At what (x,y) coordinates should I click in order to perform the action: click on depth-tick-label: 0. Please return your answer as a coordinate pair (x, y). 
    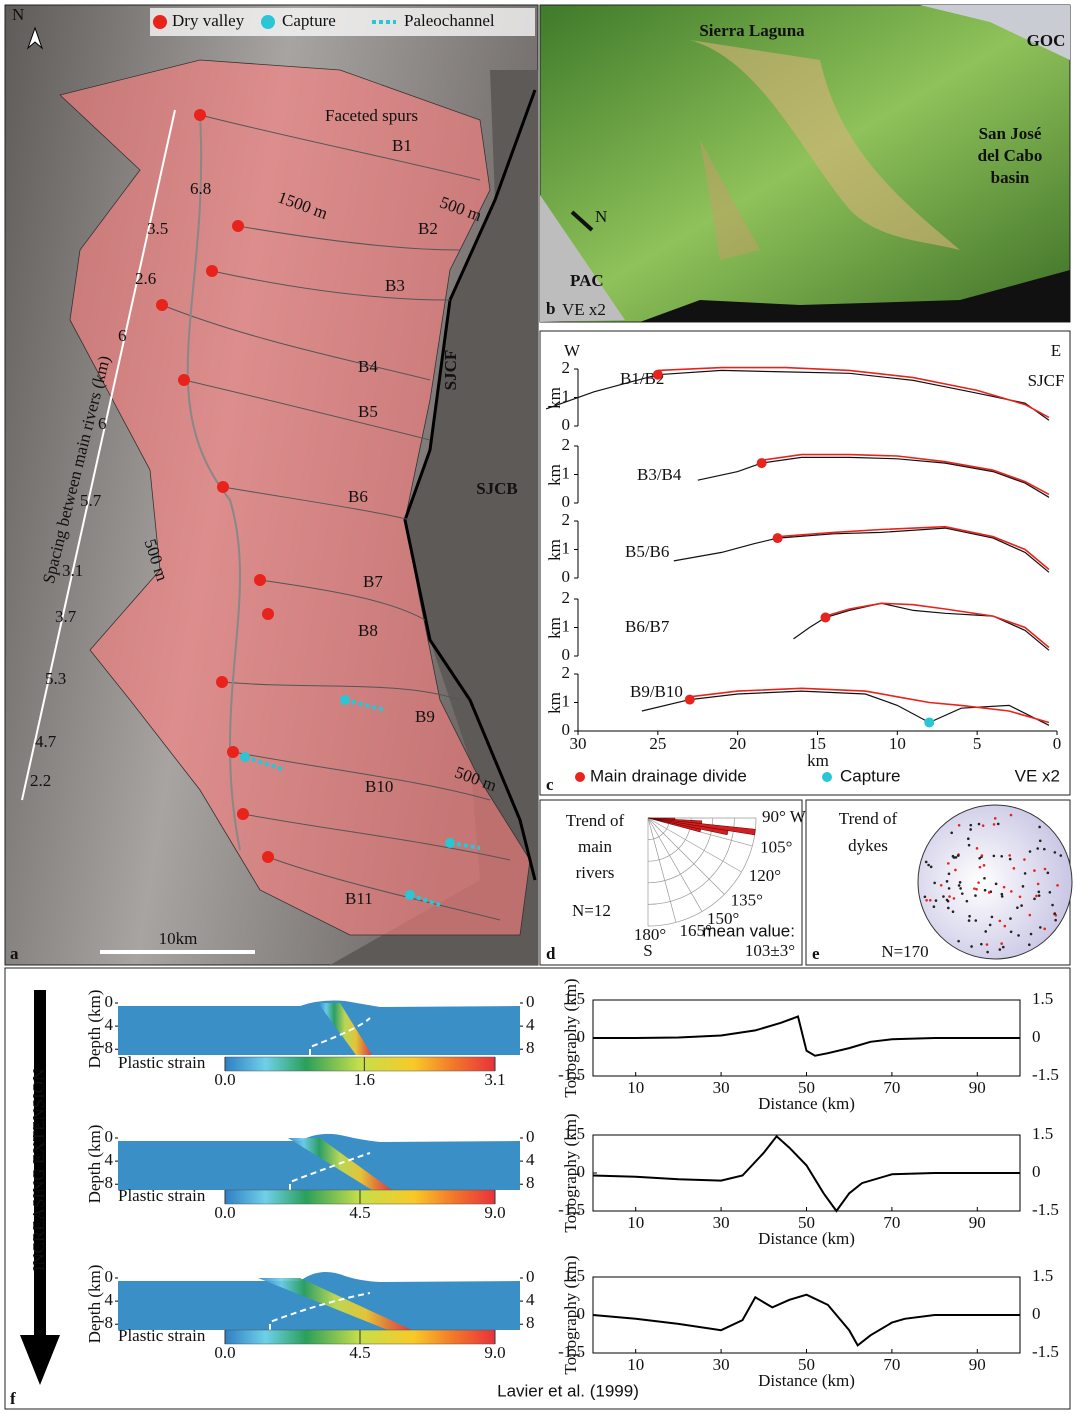
    Looking at the image, I should click on (109, 1276).